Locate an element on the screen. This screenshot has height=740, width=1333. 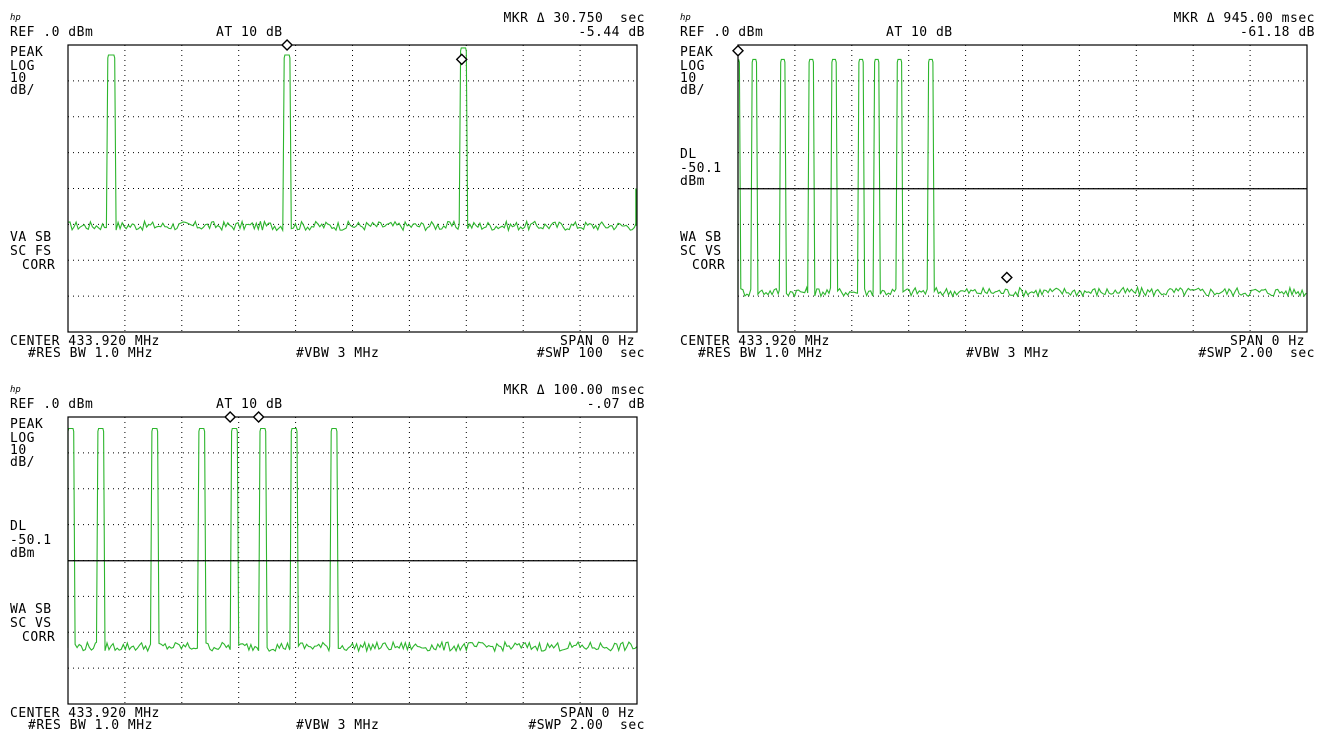
marker-delta-value: -.07 dB is located at coordinates (615, 404).